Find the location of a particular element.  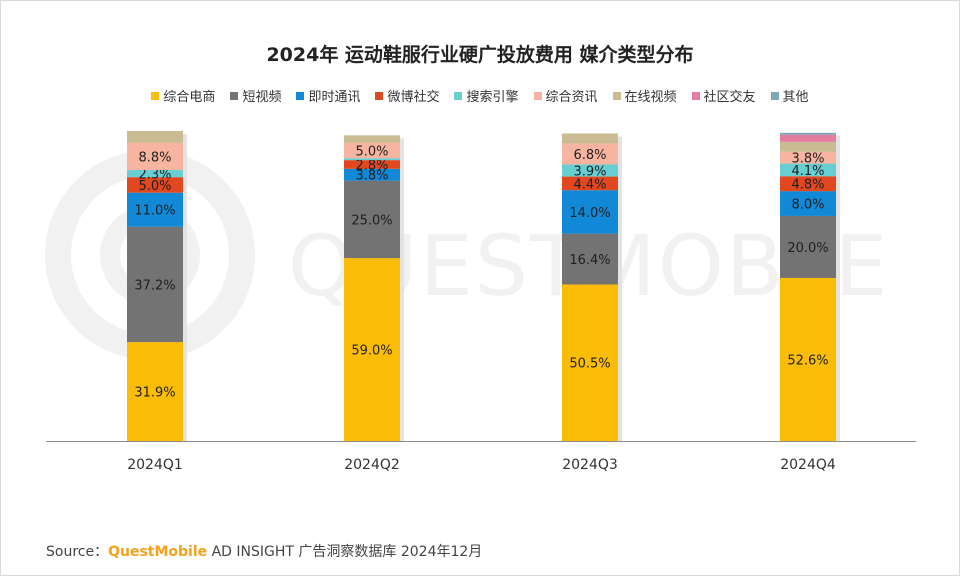

legend-item: 综合电商 is located at coordinates (183, 95).